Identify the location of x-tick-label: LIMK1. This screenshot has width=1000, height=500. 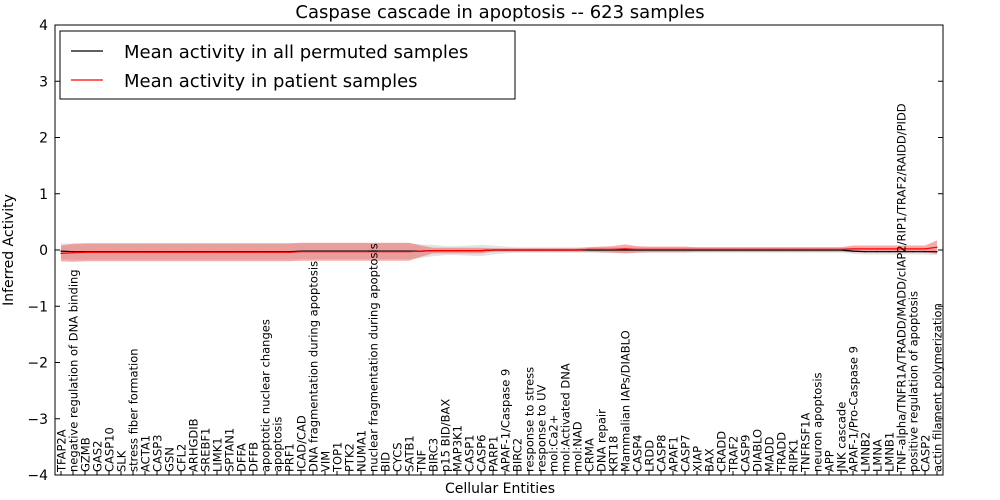
(218, 454).